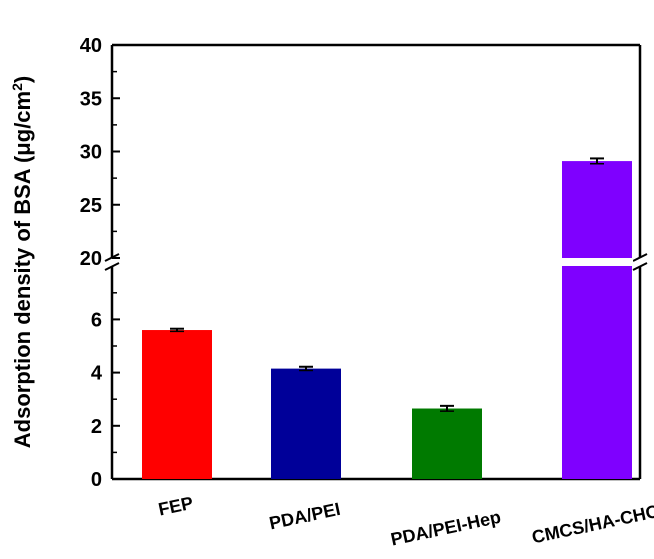  What do you see at coordinates (640, 257) in the screenshot?
I see `axis-break-mark-right-top` at bounding box center [640, 257].